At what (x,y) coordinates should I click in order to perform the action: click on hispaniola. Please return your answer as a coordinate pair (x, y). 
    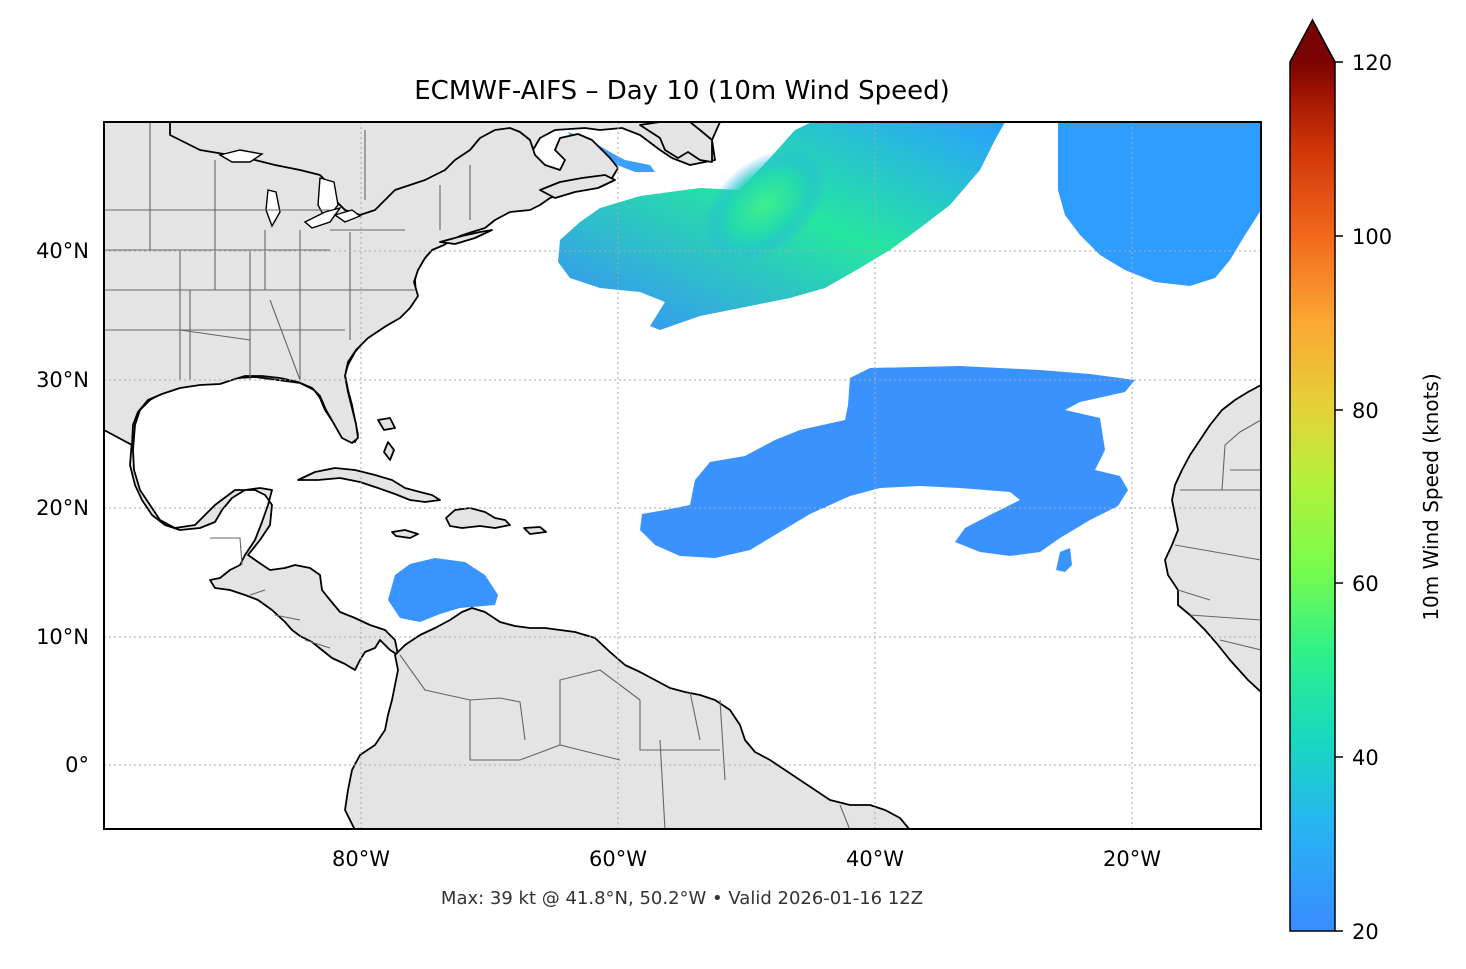
    Looking at the image, I should click on (478, 518).